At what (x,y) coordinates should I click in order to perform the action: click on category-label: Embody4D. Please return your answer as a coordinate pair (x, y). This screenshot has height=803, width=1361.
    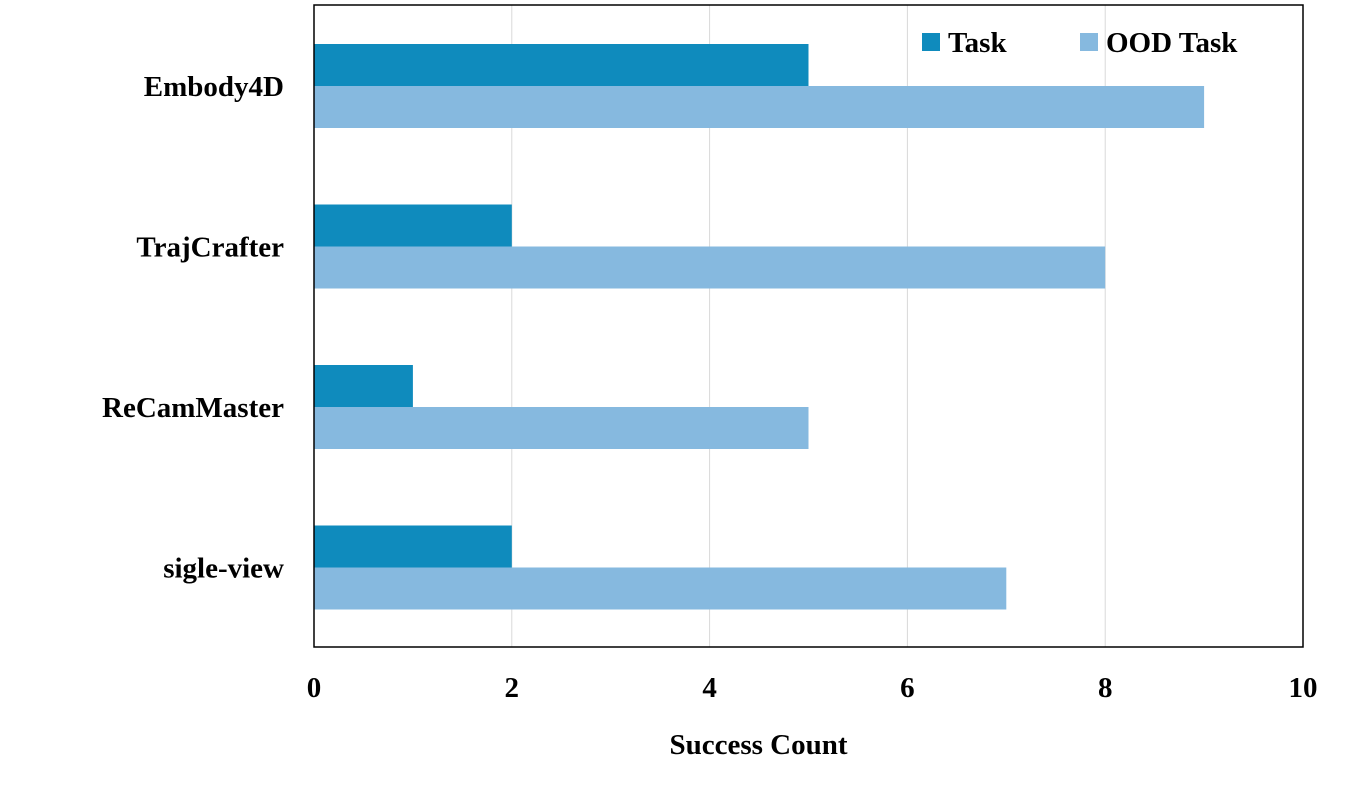
    Looking at the image, I should click on (214, 87).